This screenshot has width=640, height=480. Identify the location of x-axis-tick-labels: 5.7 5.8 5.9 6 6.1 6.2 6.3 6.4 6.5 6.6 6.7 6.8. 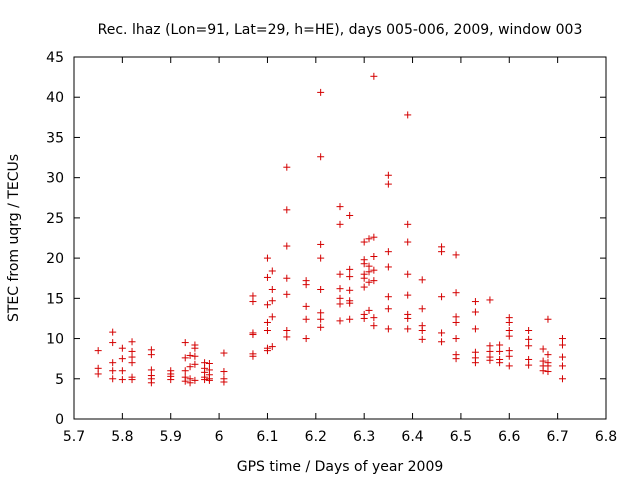
(340, 437).